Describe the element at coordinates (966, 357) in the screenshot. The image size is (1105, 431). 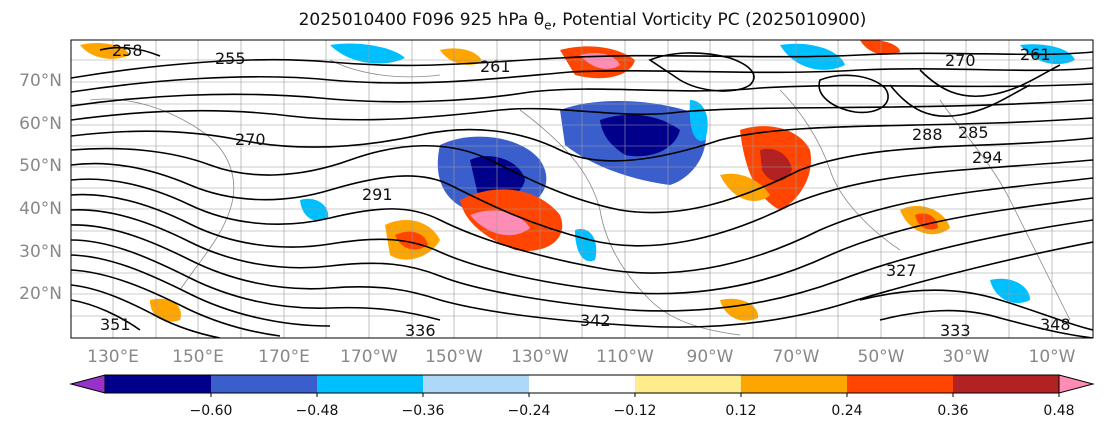
I see `lon-label-30w: 30°W` at that location.